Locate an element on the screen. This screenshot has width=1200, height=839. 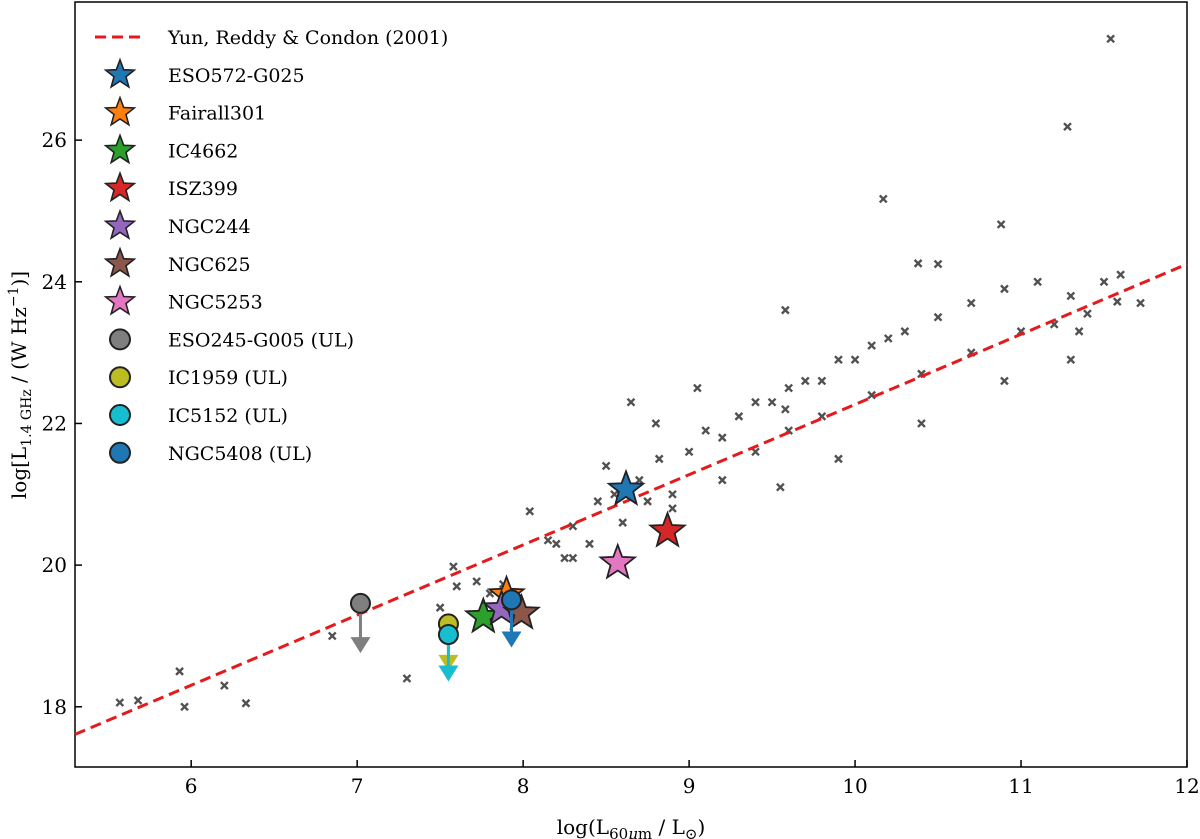
x-tick-label-0: 6 is located at coordinates (191, 786).